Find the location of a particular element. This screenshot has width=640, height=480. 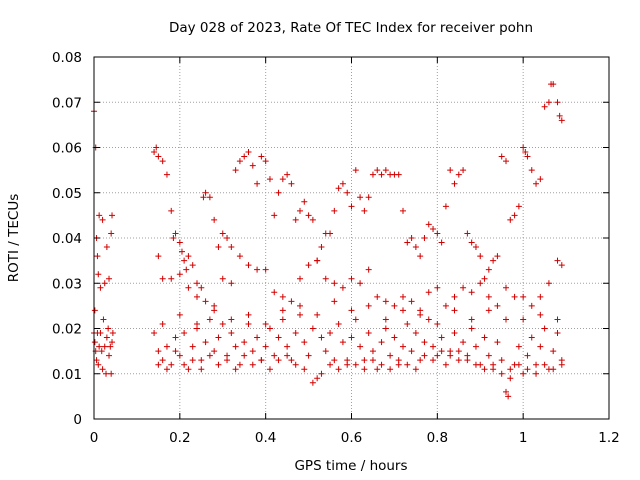

x-axis-label: GPS time / hours is located at coordinates (350, 466).